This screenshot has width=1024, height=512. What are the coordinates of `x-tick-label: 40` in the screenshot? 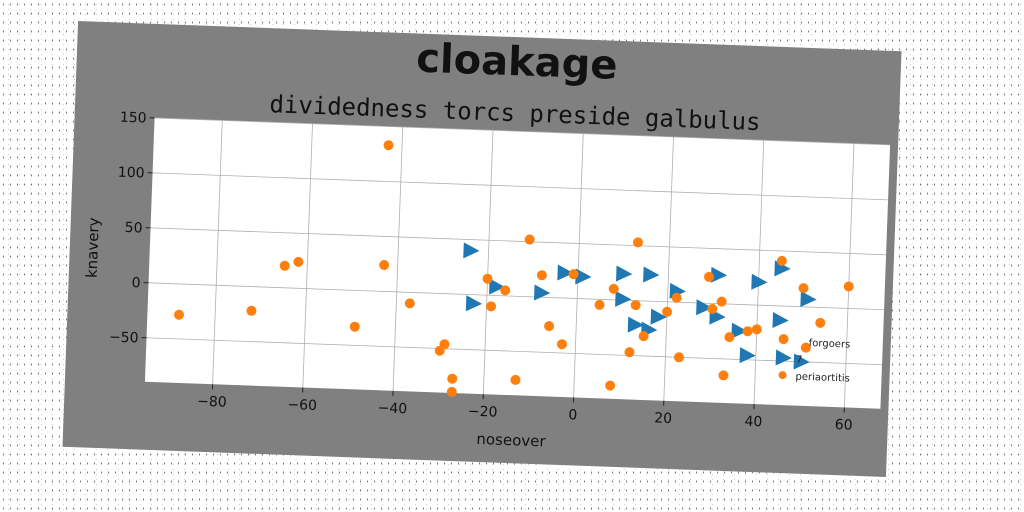 It's located at (753, 422).